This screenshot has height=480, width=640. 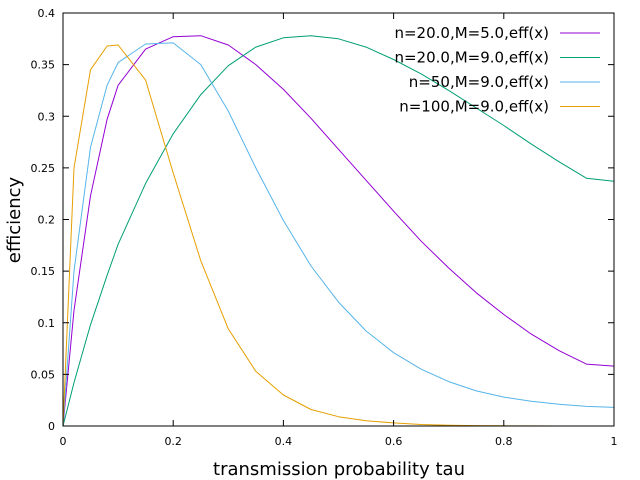 What do you see at coordinates (43, 271) in the screenshot?
I see `y-tick-label: 0.15` at bounding box center [43, 271].